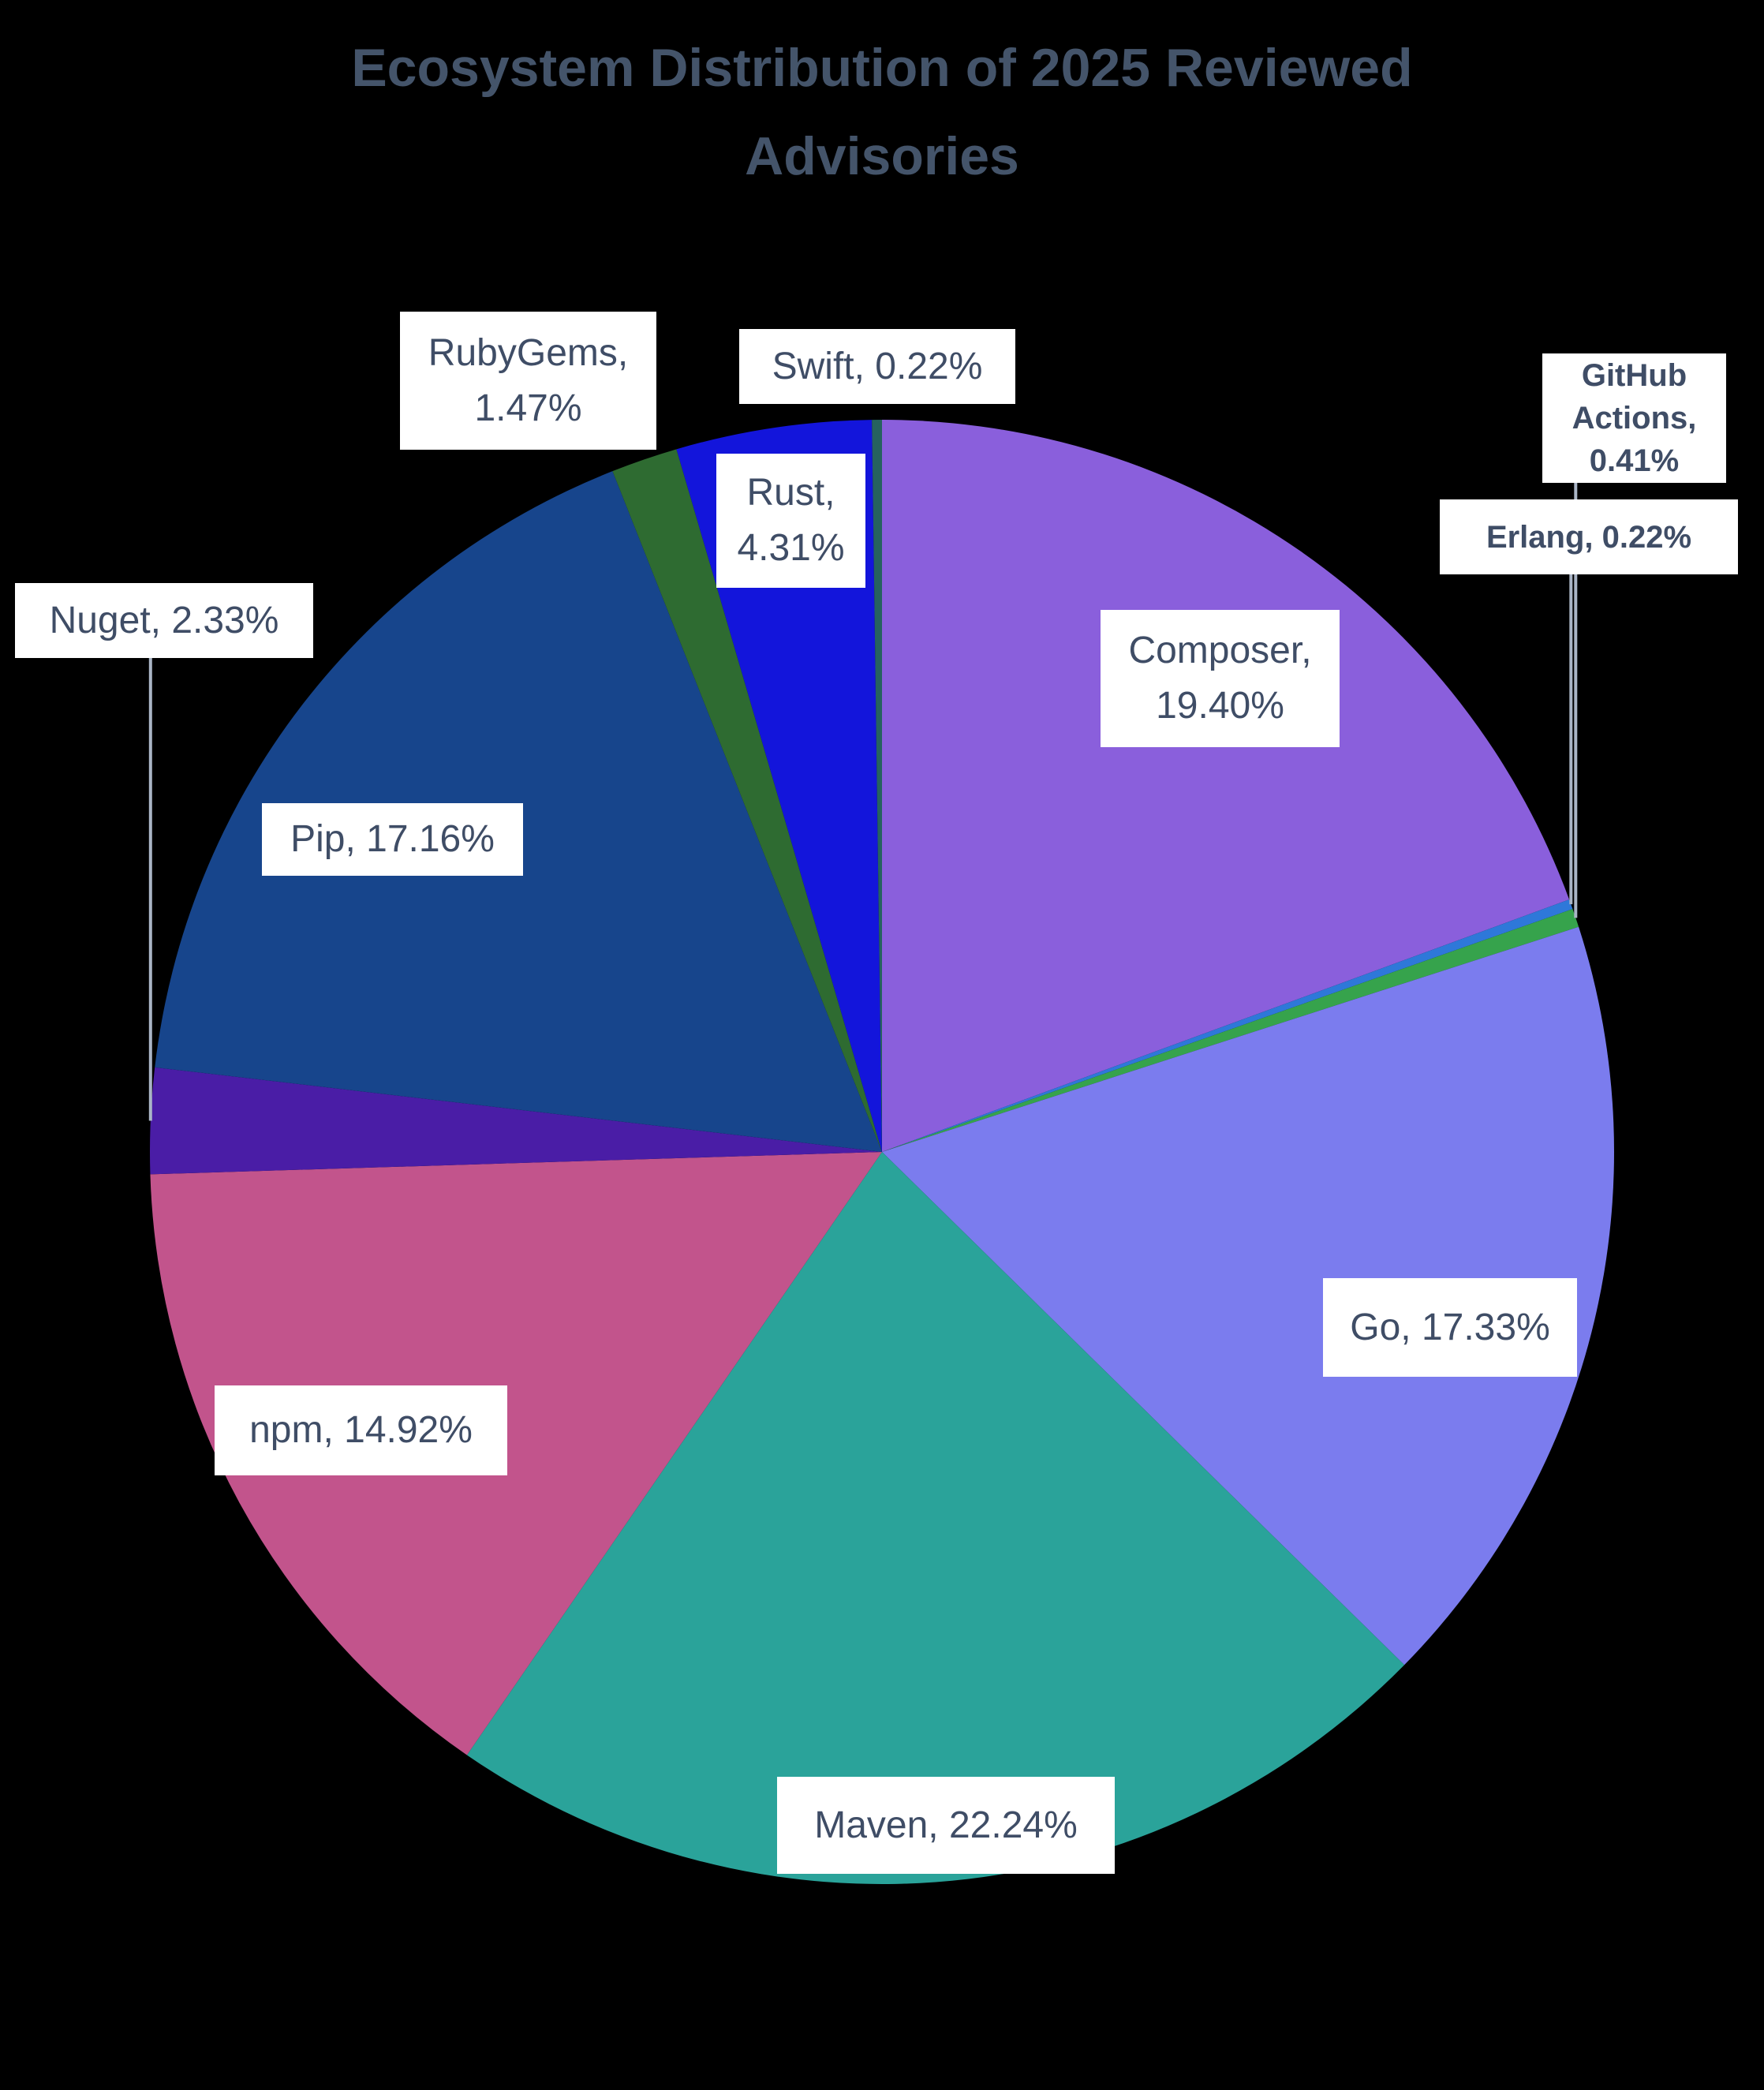  Describe the element at coordinates (877, 786) in the screenshot. I see `pie-slice-swift` at that location.